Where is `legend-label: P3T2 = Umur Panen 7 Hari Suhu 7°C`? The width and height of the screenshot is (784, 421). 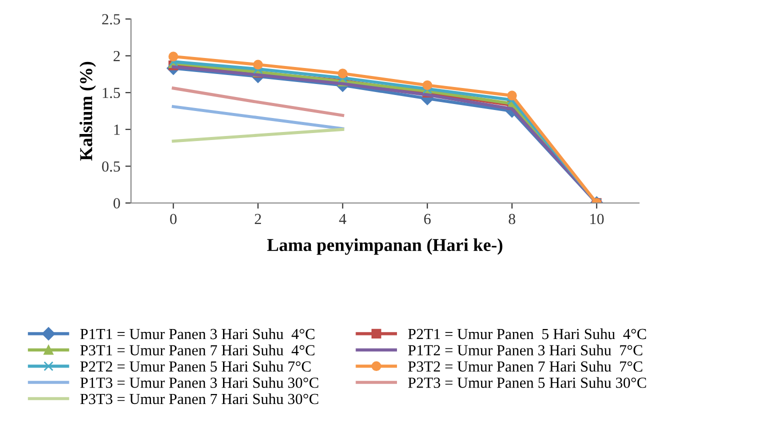 legend-label: P3T2 = Umur Panen 7 Hari Suhu 7°C is located at coordinates (525, 366).